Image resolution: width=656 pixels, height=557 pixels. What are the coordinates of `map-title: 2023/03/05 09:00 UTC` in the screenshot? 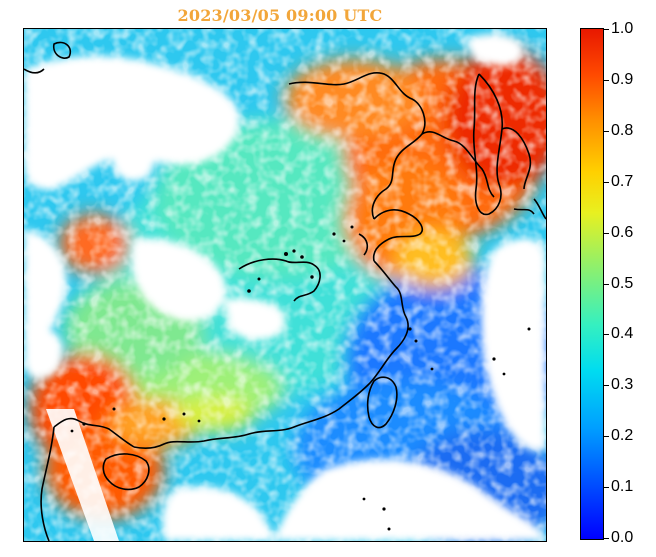 It's located at (280, 15).